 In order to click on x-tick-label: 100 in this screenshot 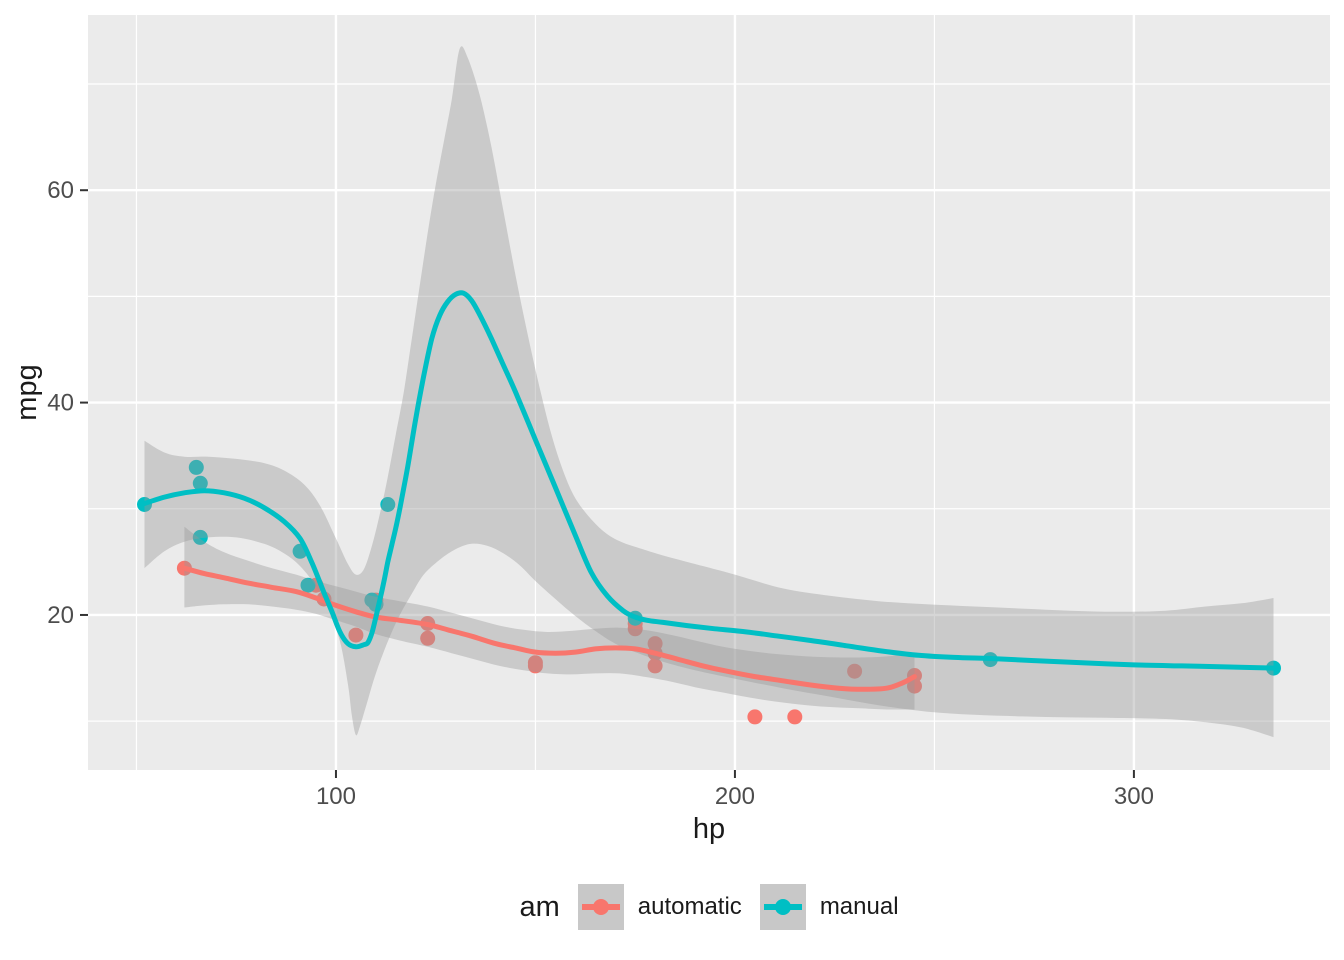, I will do `click(336, 796)`.